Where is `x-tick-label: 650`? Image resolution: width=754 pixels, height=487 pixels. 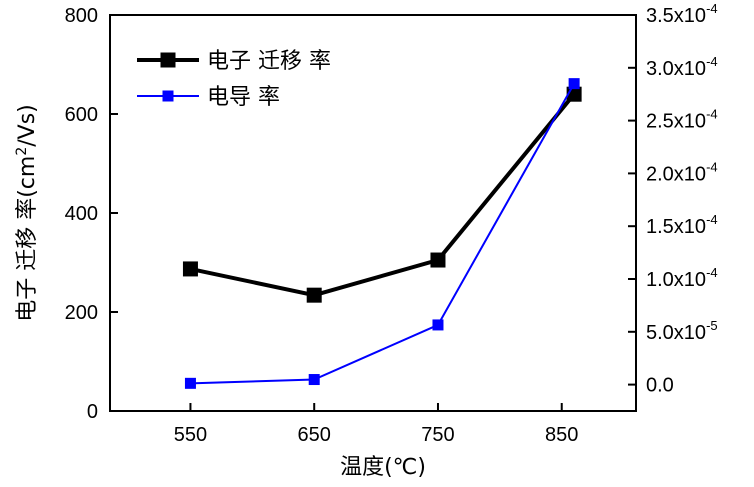 x-tick-label: 650 is located at coordinates (314, 435).